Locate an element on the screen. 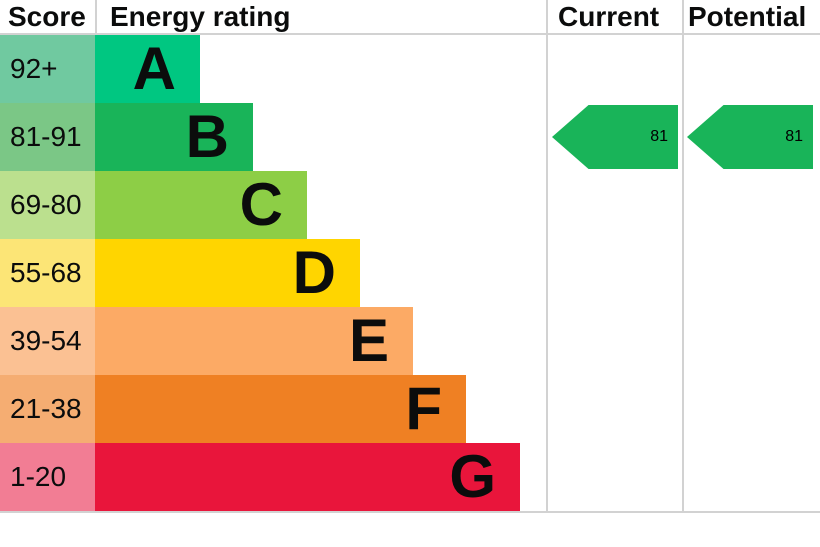 Image resolution: width=820 pixels, height=547 pixels. band-row-c: 69-80 C is located at coordinates (273, 205).